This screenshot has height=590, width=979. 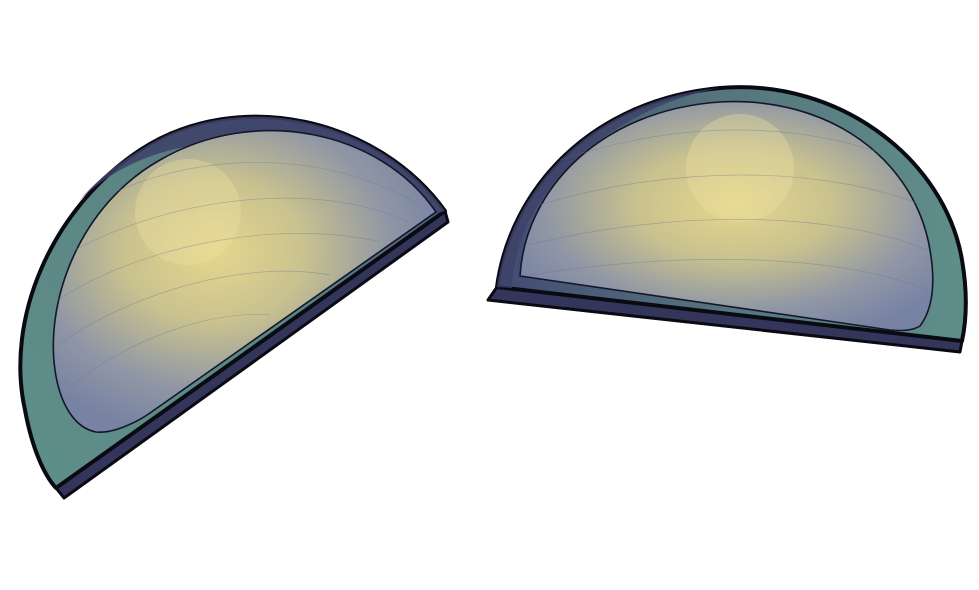 What do you see at coordinates (262, 165) in the screenshot?
I see `left-disc-rim-shadow` at bounding box center [262, 165].